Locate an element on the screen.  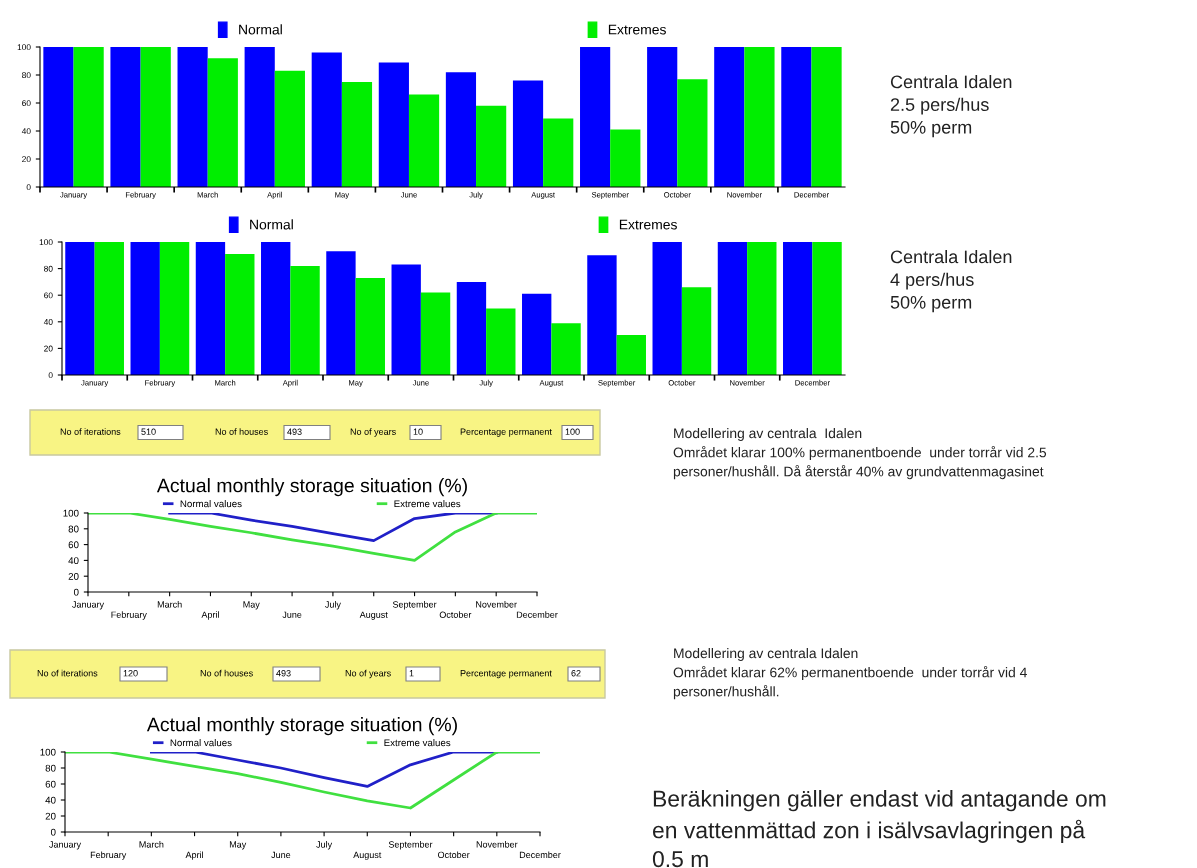
legend-label: Extreme values is located at coordinates (417, 743).